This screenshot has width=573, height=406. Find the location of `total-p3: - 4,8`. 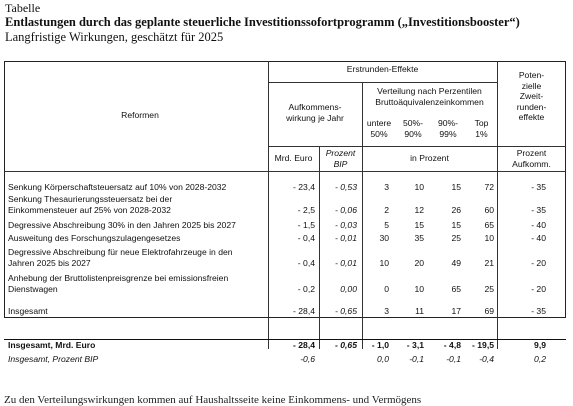

total-p3: - 4,8 is located at coordinates (452, 345).